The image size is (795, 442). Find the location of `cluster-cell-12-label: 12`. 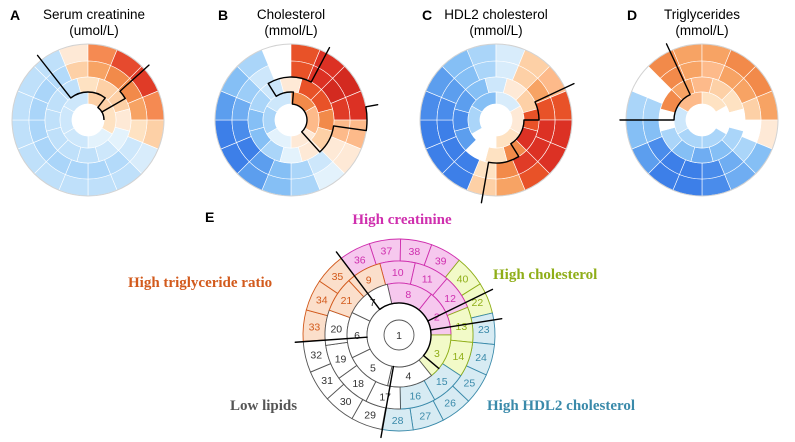

cluster-cell-12-label: 12 is located at coordinates (450, 299).